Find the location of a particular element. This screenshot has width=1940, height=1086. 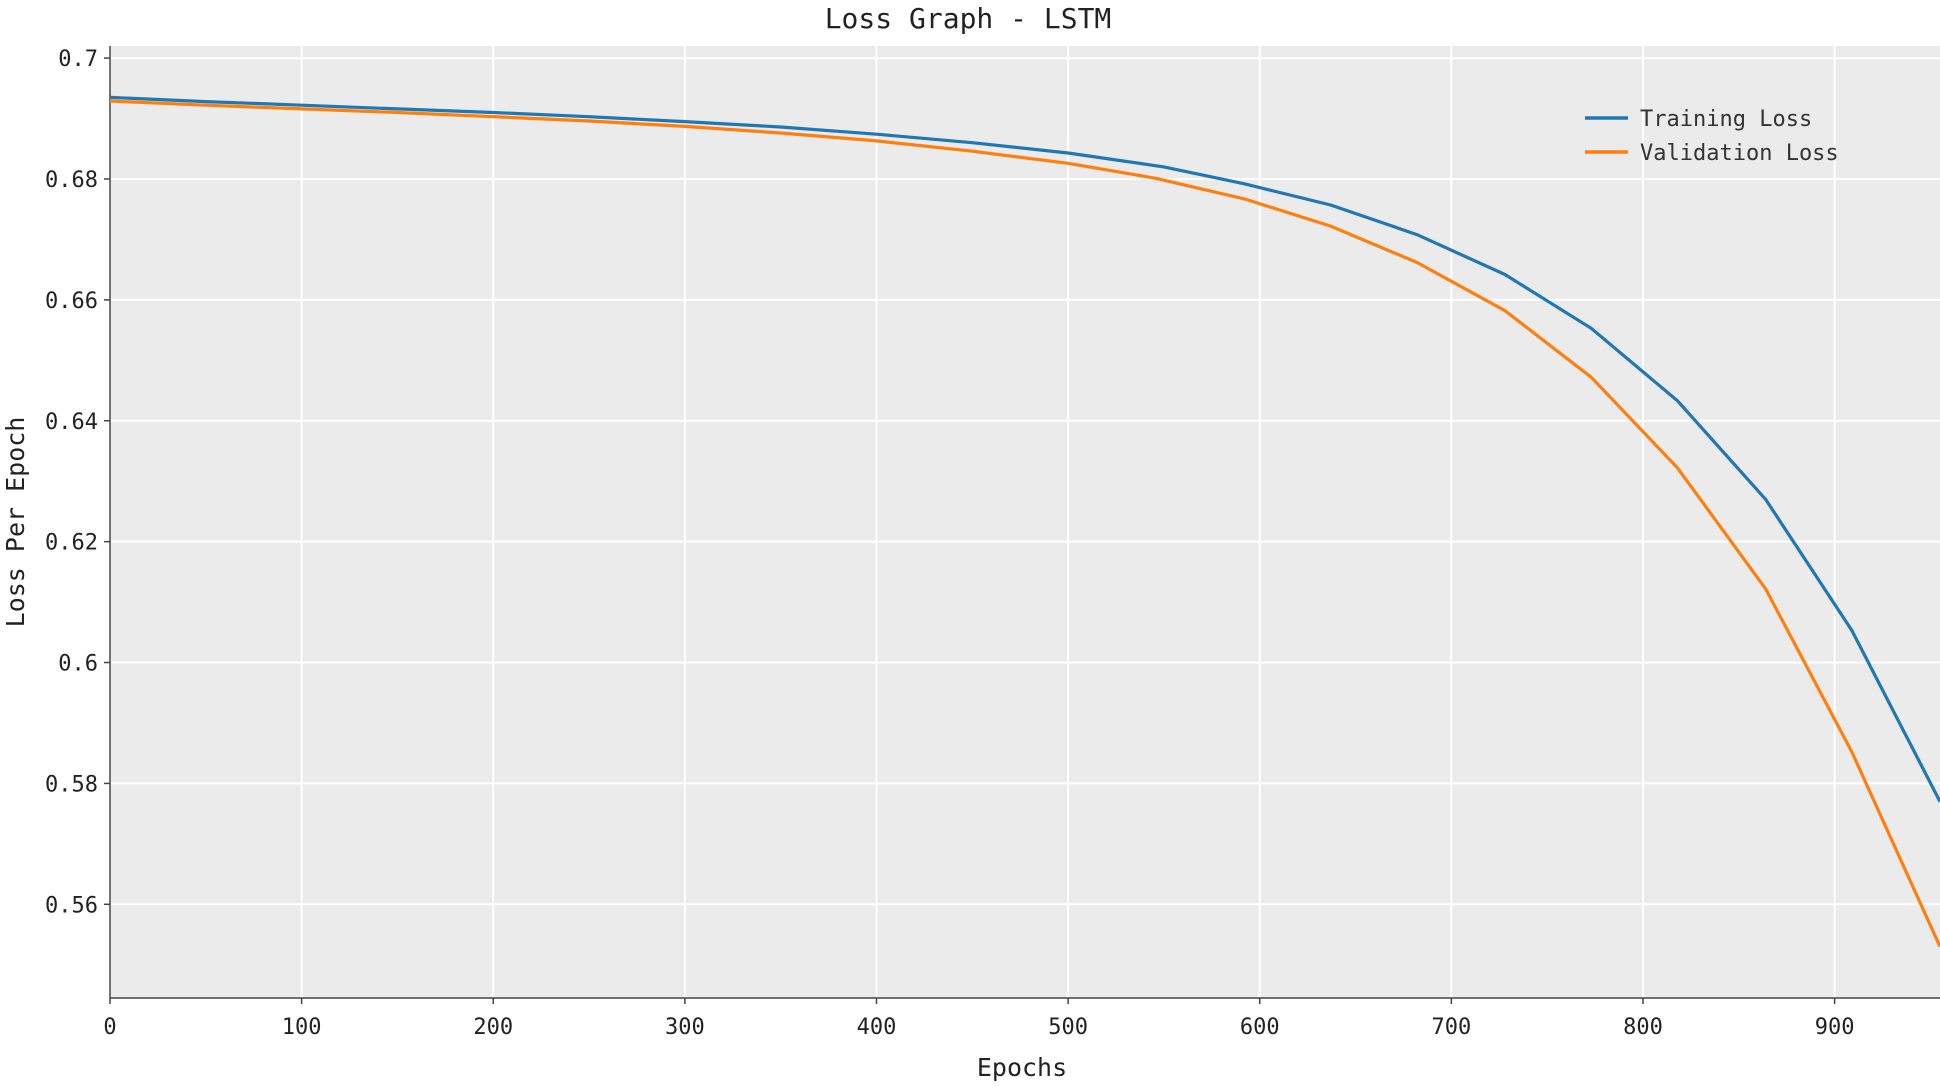

y-tick-label: 0.62 is located at coordinates (71, 543).